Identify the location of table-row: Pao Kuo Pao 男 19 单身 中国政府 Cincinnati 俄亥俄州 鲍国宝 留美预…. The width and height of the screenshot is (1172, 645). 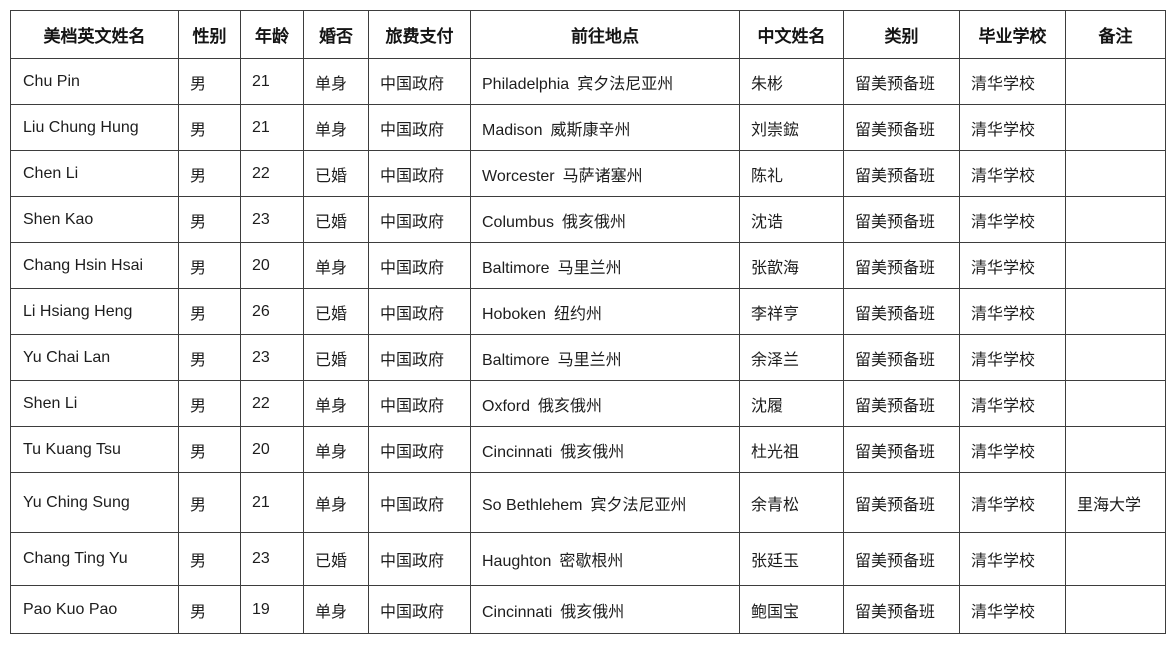
(588, 609).